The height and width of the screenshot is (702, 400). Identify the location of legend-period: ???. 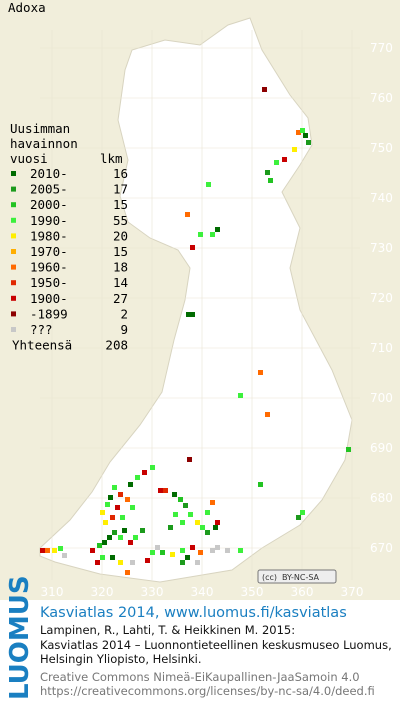
(41, 329).